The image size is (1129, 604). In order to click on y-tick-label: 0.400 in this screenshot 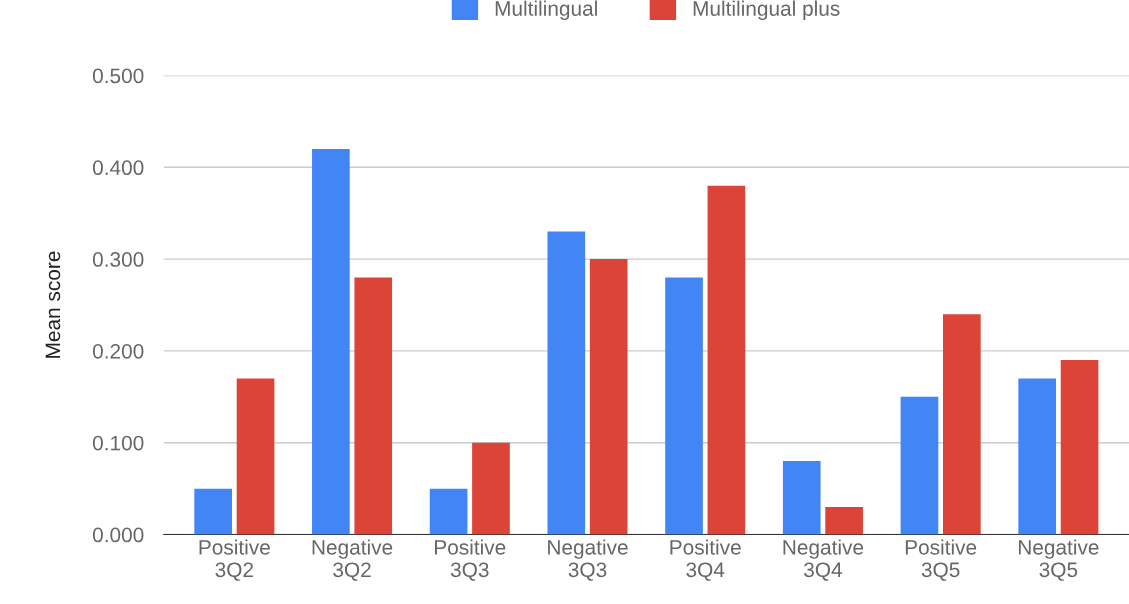, I will do `click(118, 168)`.